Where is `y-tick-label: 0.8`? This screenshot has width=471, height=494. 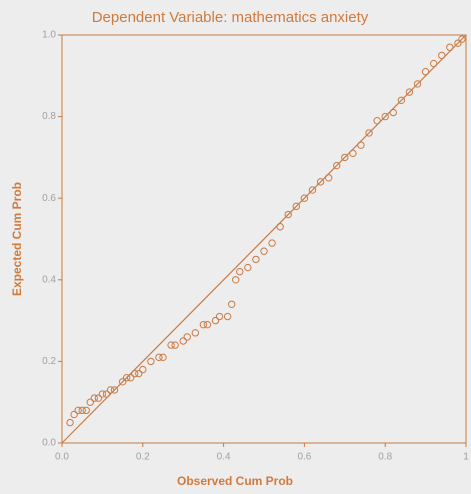 y-tick-label: 0.8 is located at coordinates (49, 116).